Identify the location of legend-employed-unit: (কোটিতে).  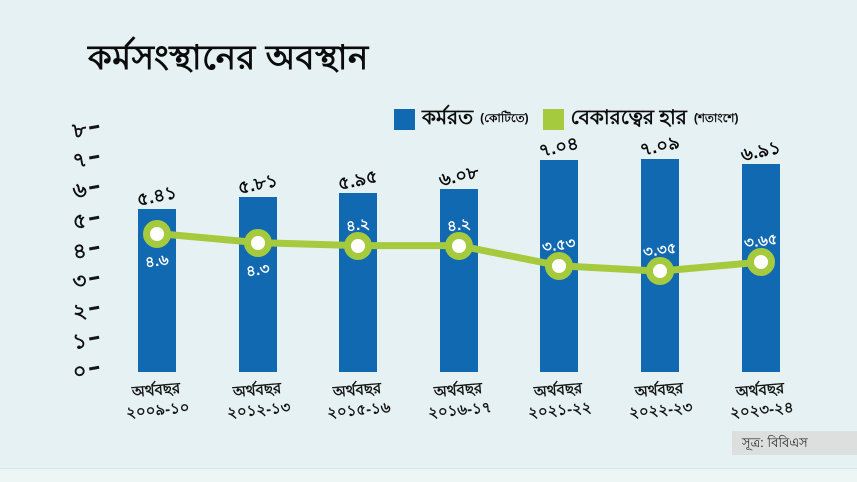
(504, 117).